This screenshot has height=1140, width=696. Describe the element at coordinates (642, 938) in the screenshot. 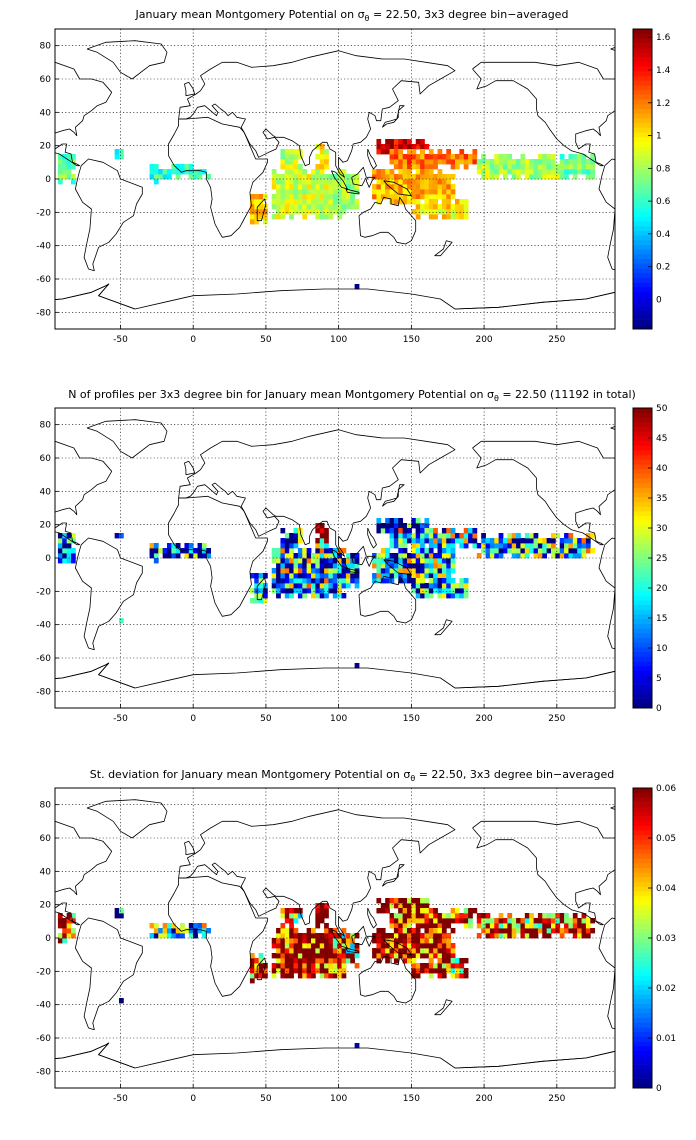

I see `colorbar` at that location.